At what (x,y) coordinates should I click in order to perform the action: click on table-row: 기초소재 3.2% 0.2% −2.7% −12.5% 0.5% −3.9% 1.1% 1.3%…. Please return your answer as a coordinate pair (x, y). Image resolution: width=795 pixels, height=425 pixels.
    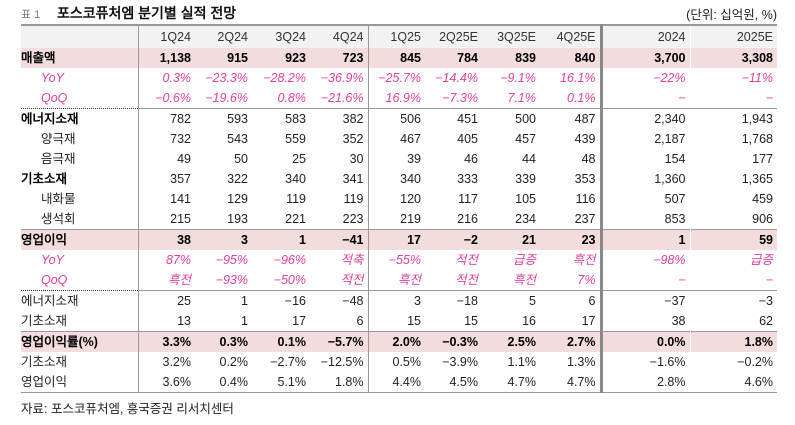
    Looking at the image, I should click on (399, 362).